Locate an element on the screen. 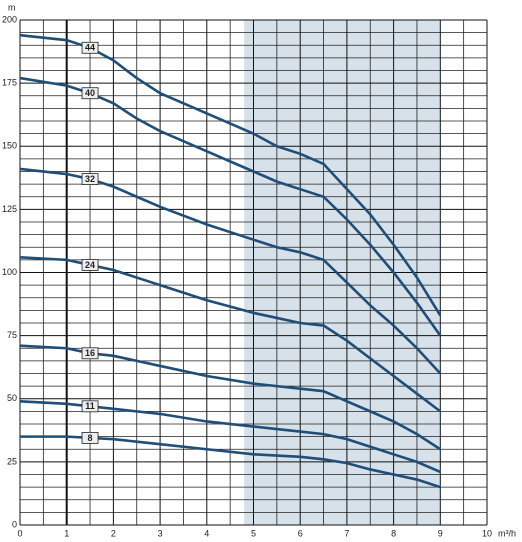 The width and height of the screenshot is (522, 542). curve-label: 11 is located at coordinates (90, 406).